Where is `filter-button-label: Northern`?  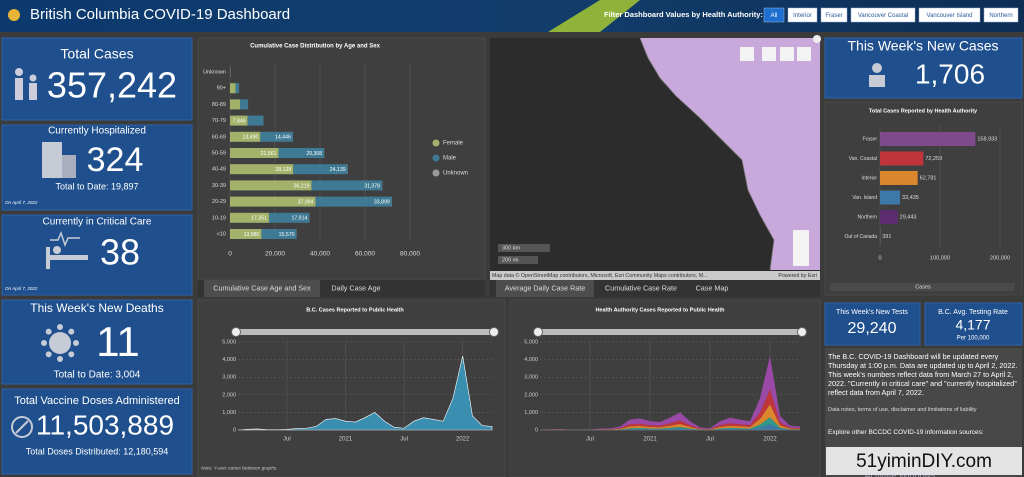
filter-button-label: Northern is located at coordinates (1000, 16).